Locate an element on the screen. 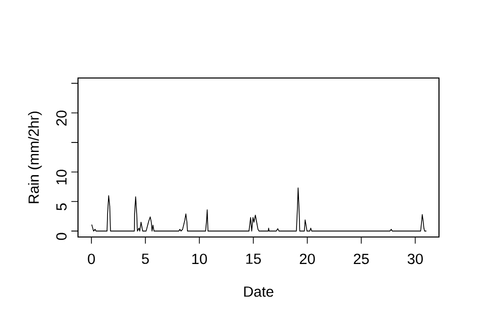  y-axis-title: Rain (mm/2hr) is located at coordinates (35, 158).